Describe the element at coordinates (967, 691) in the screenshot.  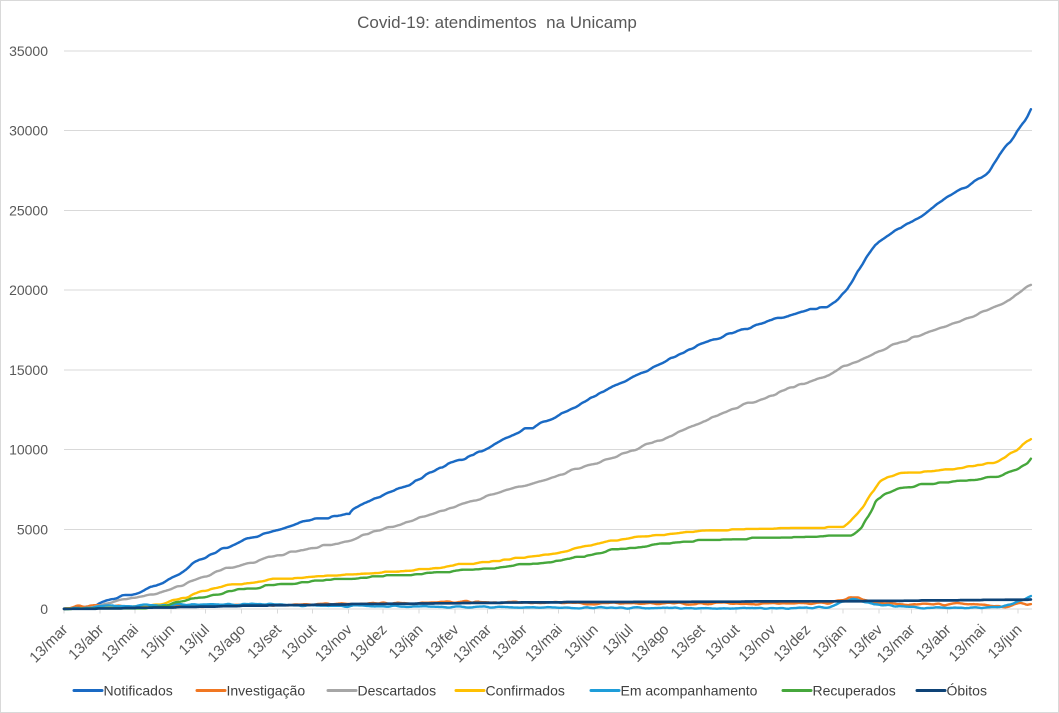
I see `svg-text: Óbitos` at that location.